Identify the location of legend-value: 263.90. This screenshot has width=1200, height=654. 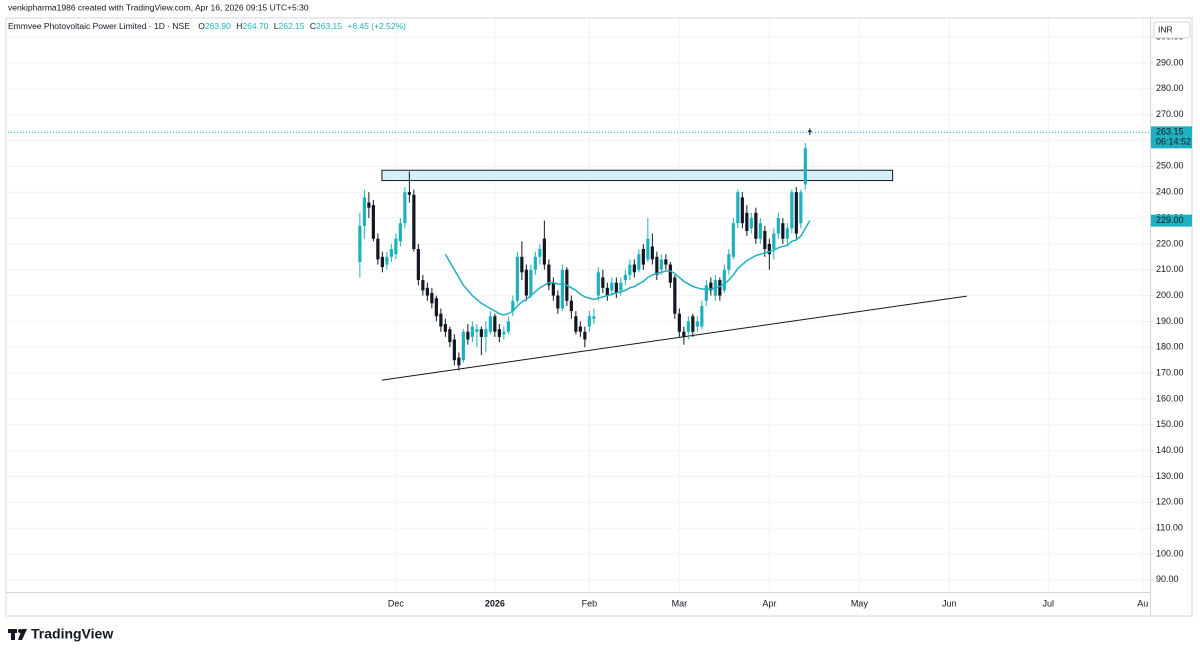
(218, 26).